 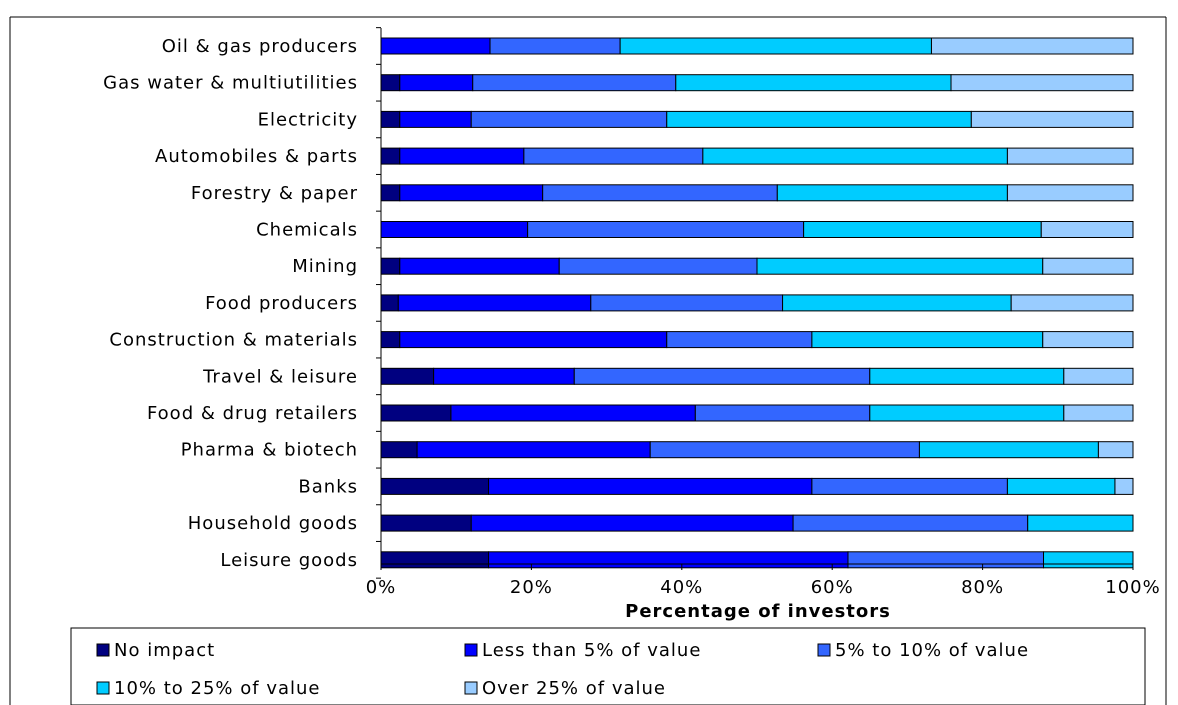 I want to click on category-label: Banks, so click(x=328, y=486).